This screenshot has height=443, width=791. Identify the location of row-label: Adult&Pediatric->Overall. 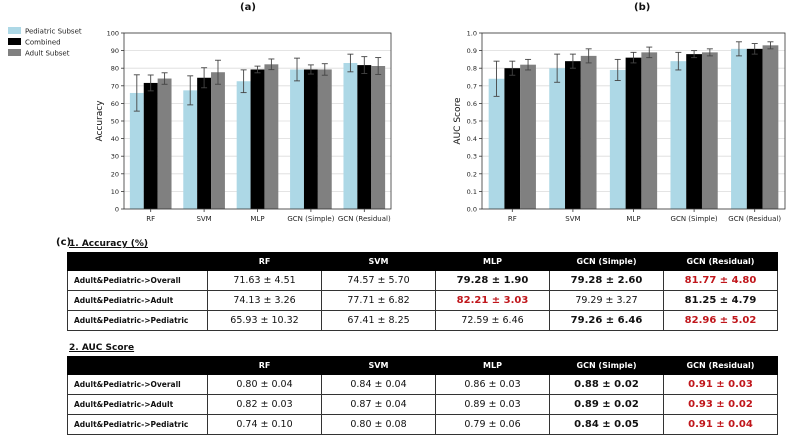
(137, 384).